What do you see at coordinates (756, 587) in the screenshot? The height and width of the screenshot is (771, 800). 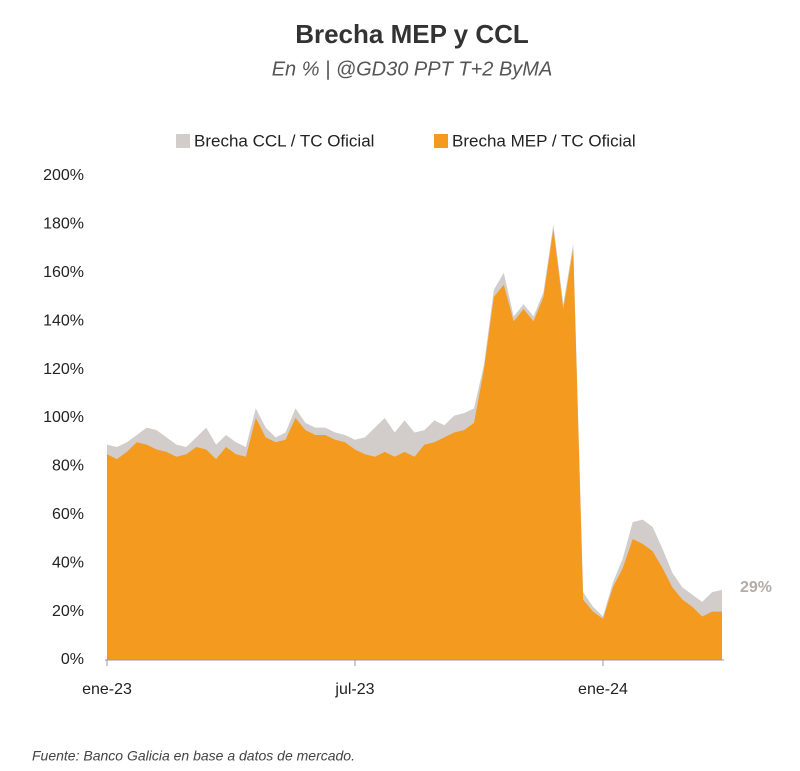 I see `annotation: 29%` at bounding box center [756, 587].